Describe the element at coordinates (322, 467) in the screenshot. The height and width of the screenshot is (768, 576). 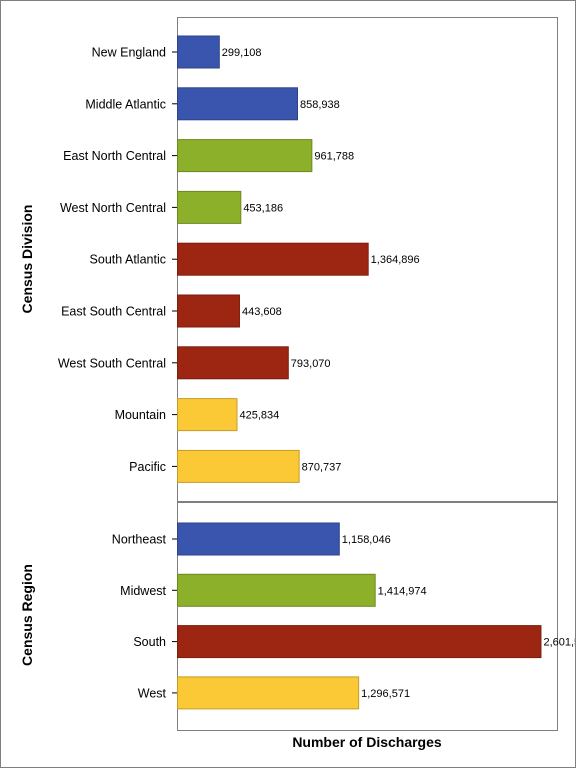
I see `data-label: 870,737` at that location.